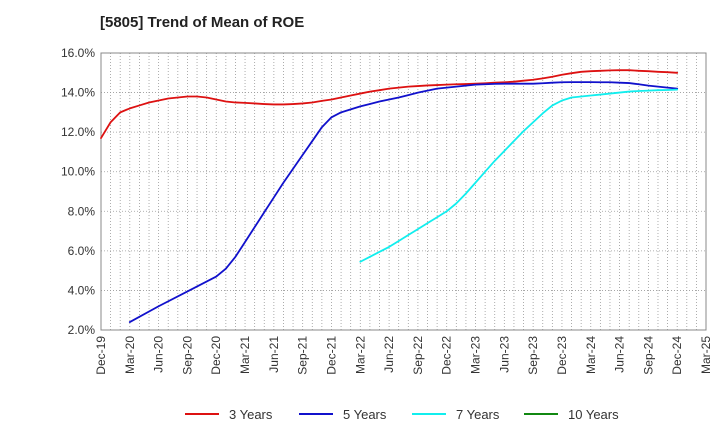  I want to click on x-tick-label: Dec-20, so click(216, 355).